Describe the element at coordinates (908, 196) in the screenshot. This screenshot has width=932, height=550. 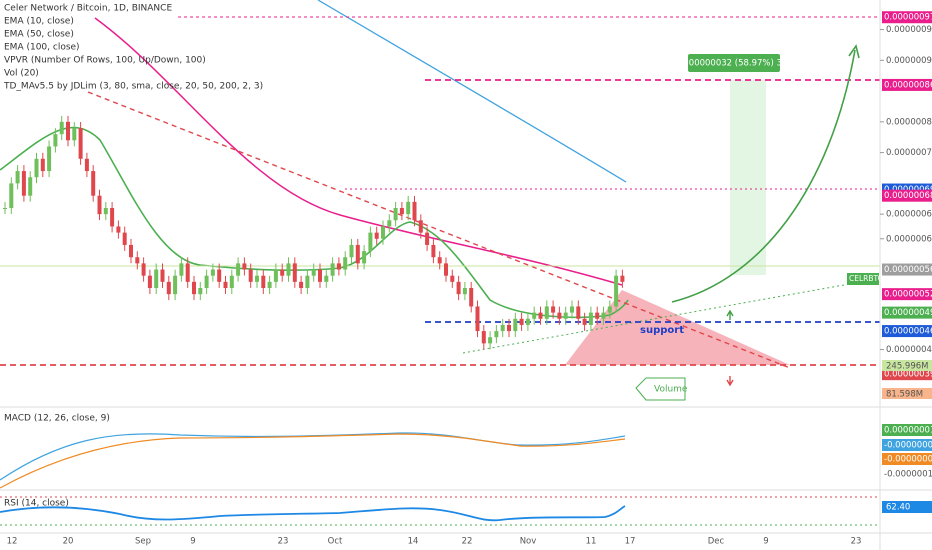
I see `price-label: 0.00000068` at that location.